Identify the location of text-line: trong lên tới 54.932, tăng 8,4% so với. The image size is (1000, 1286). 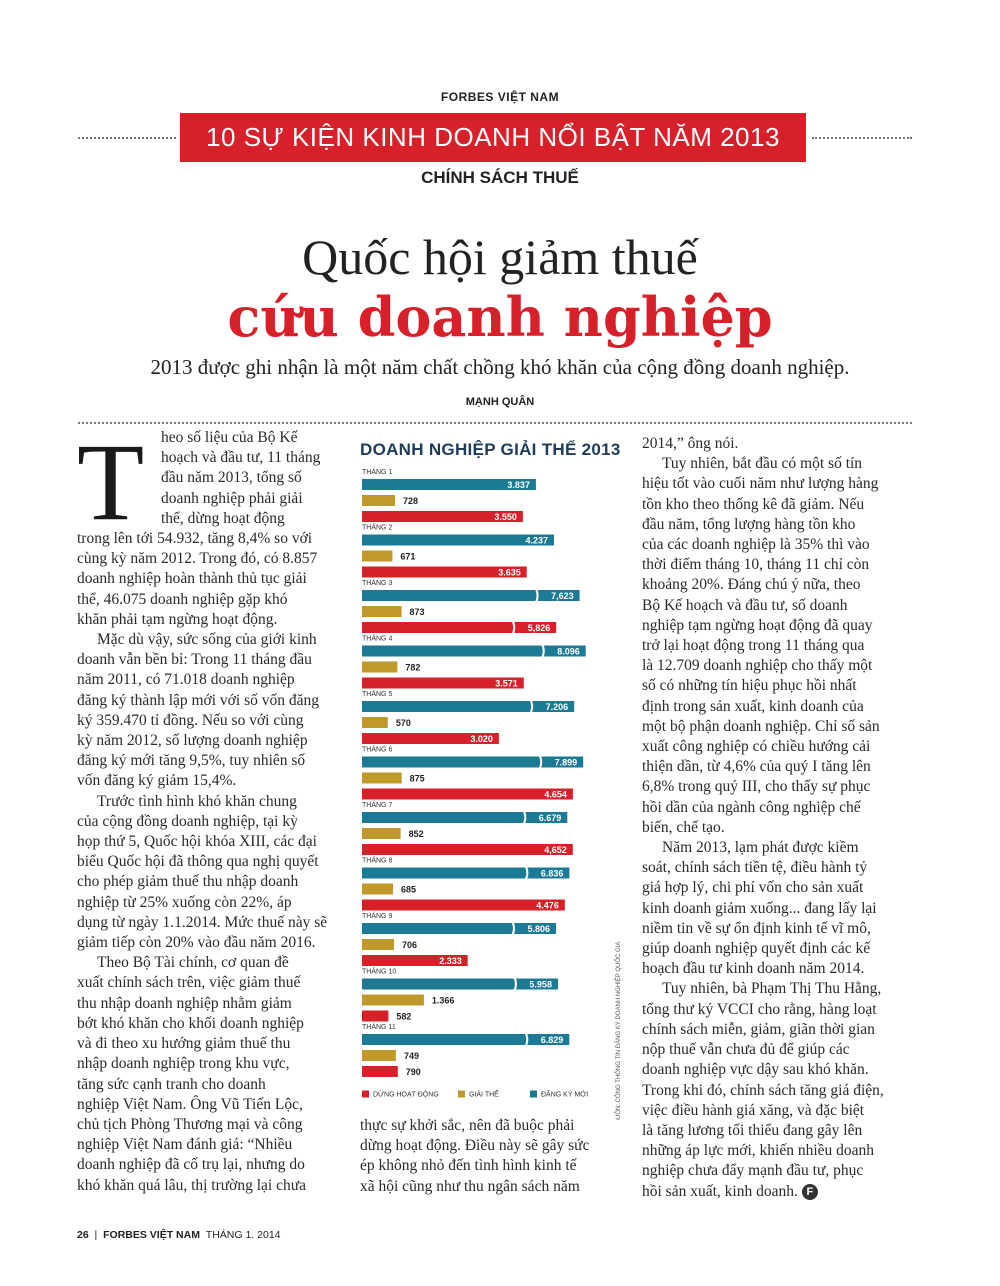
(195, 539).